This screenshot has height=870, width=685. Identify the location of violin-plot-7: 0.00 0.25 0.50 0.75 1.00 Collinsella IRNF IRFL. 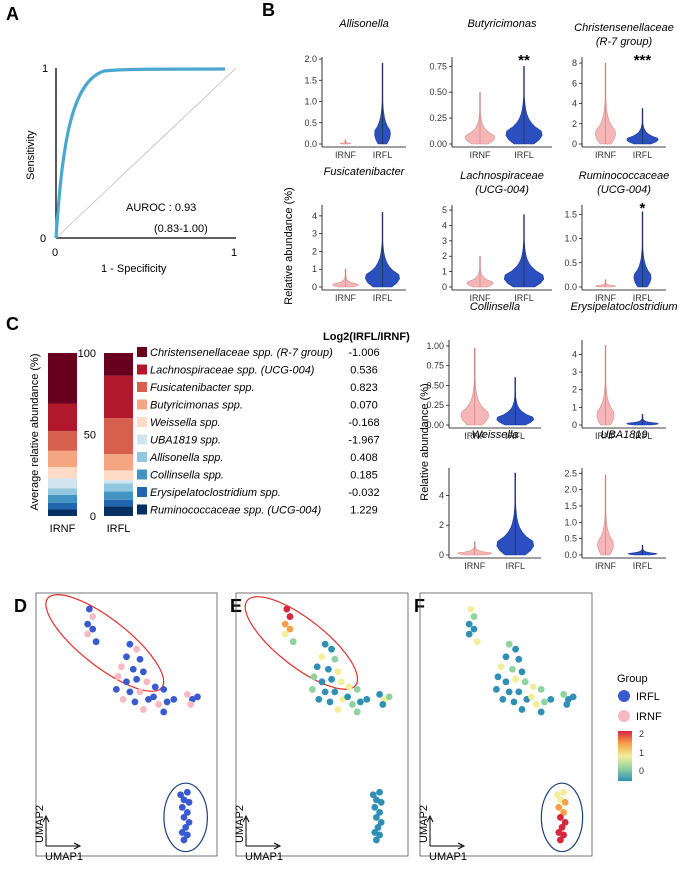
(483, 371).